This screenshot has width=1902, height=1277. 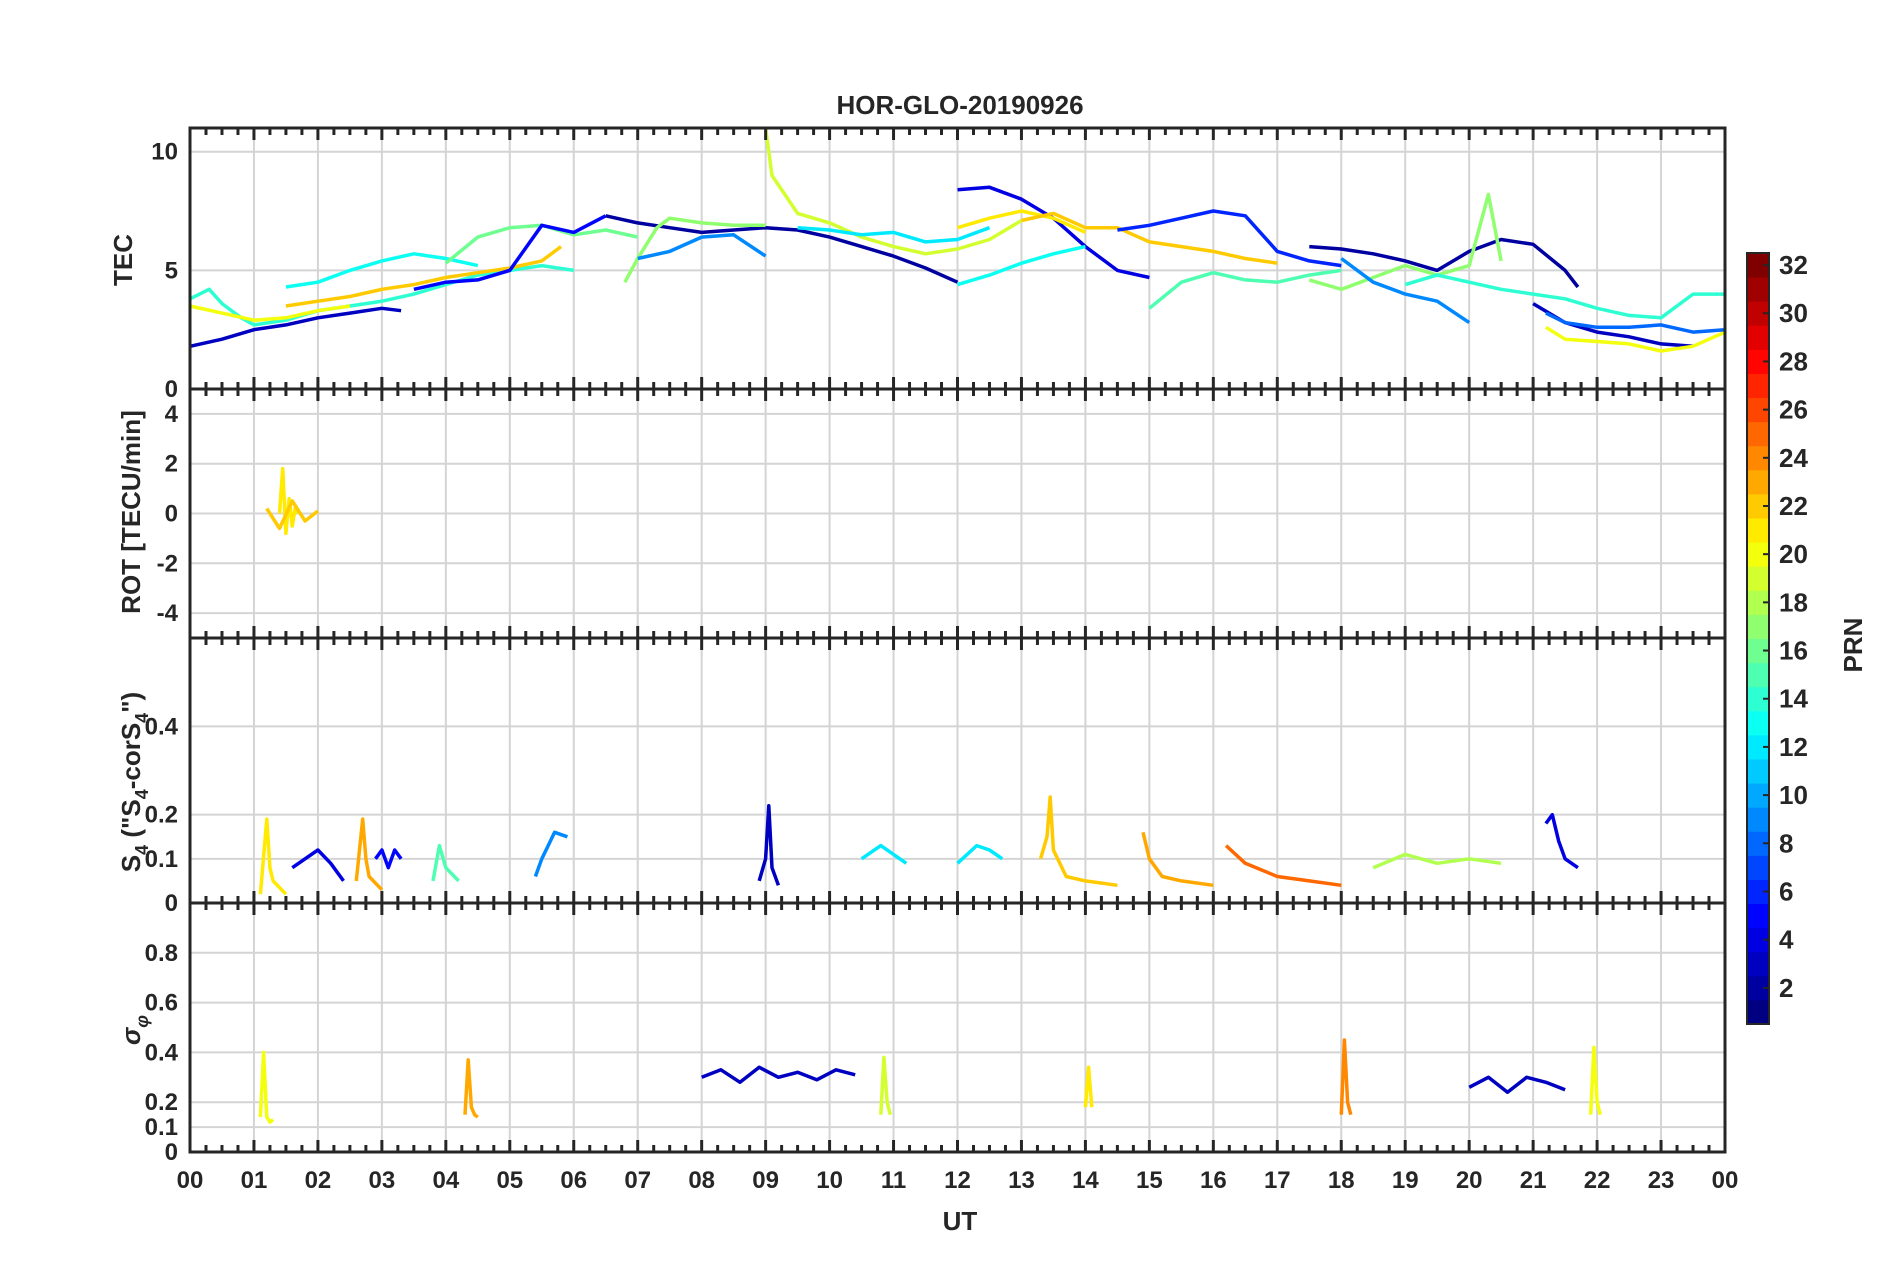 What do you see at coordinates (1853, 645) in the screenshot?
I see `colorbar-label: PRN` at bounding box center [1853, 645].